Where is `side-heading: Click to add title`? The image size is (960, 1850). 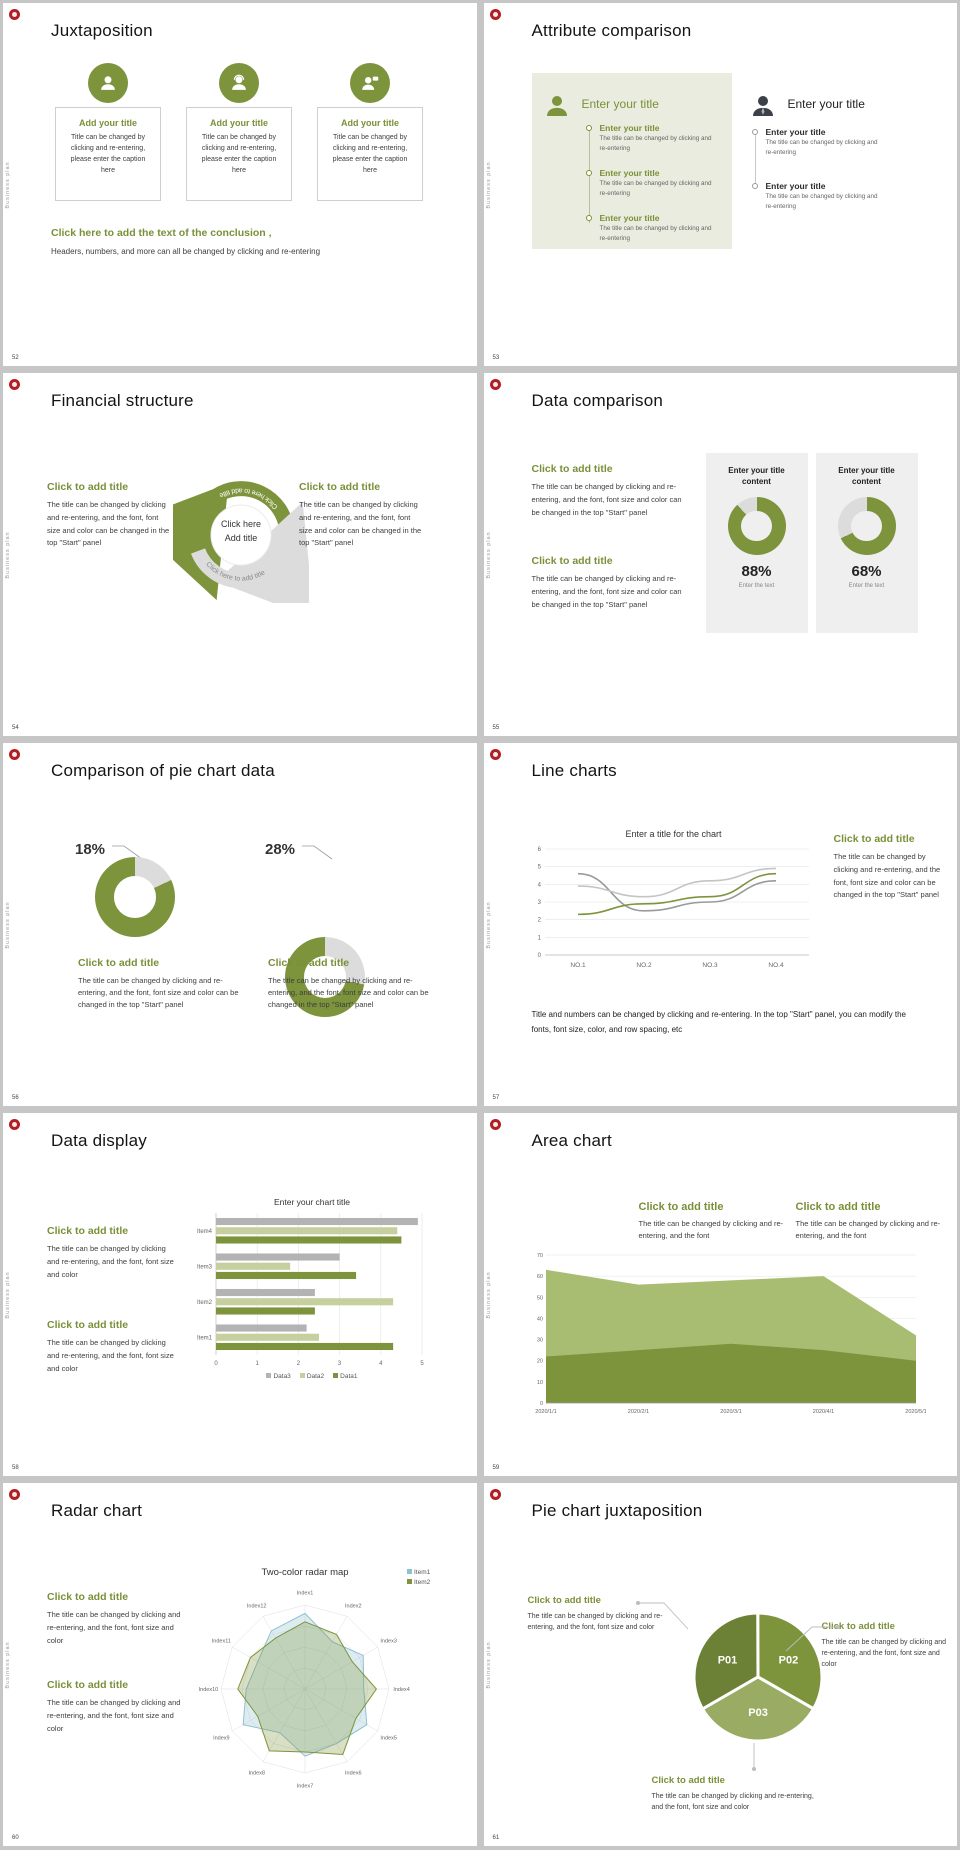
side-heading: Click to add title is located at coordinates (874, 839).